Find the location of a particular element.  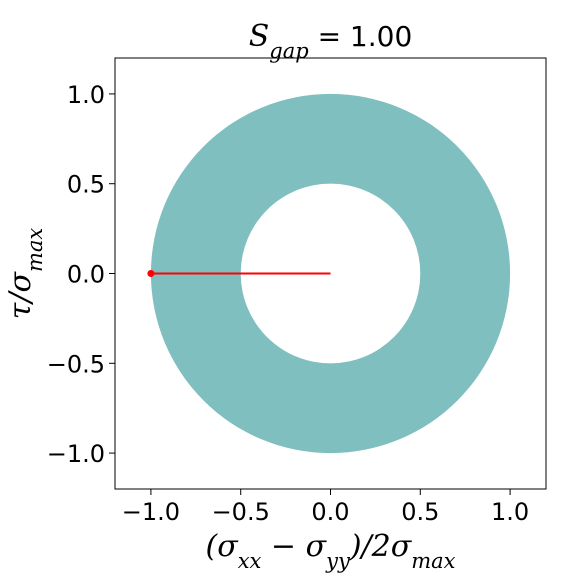

x-tick-label: −0.5 is located at coordinates (241, 512).